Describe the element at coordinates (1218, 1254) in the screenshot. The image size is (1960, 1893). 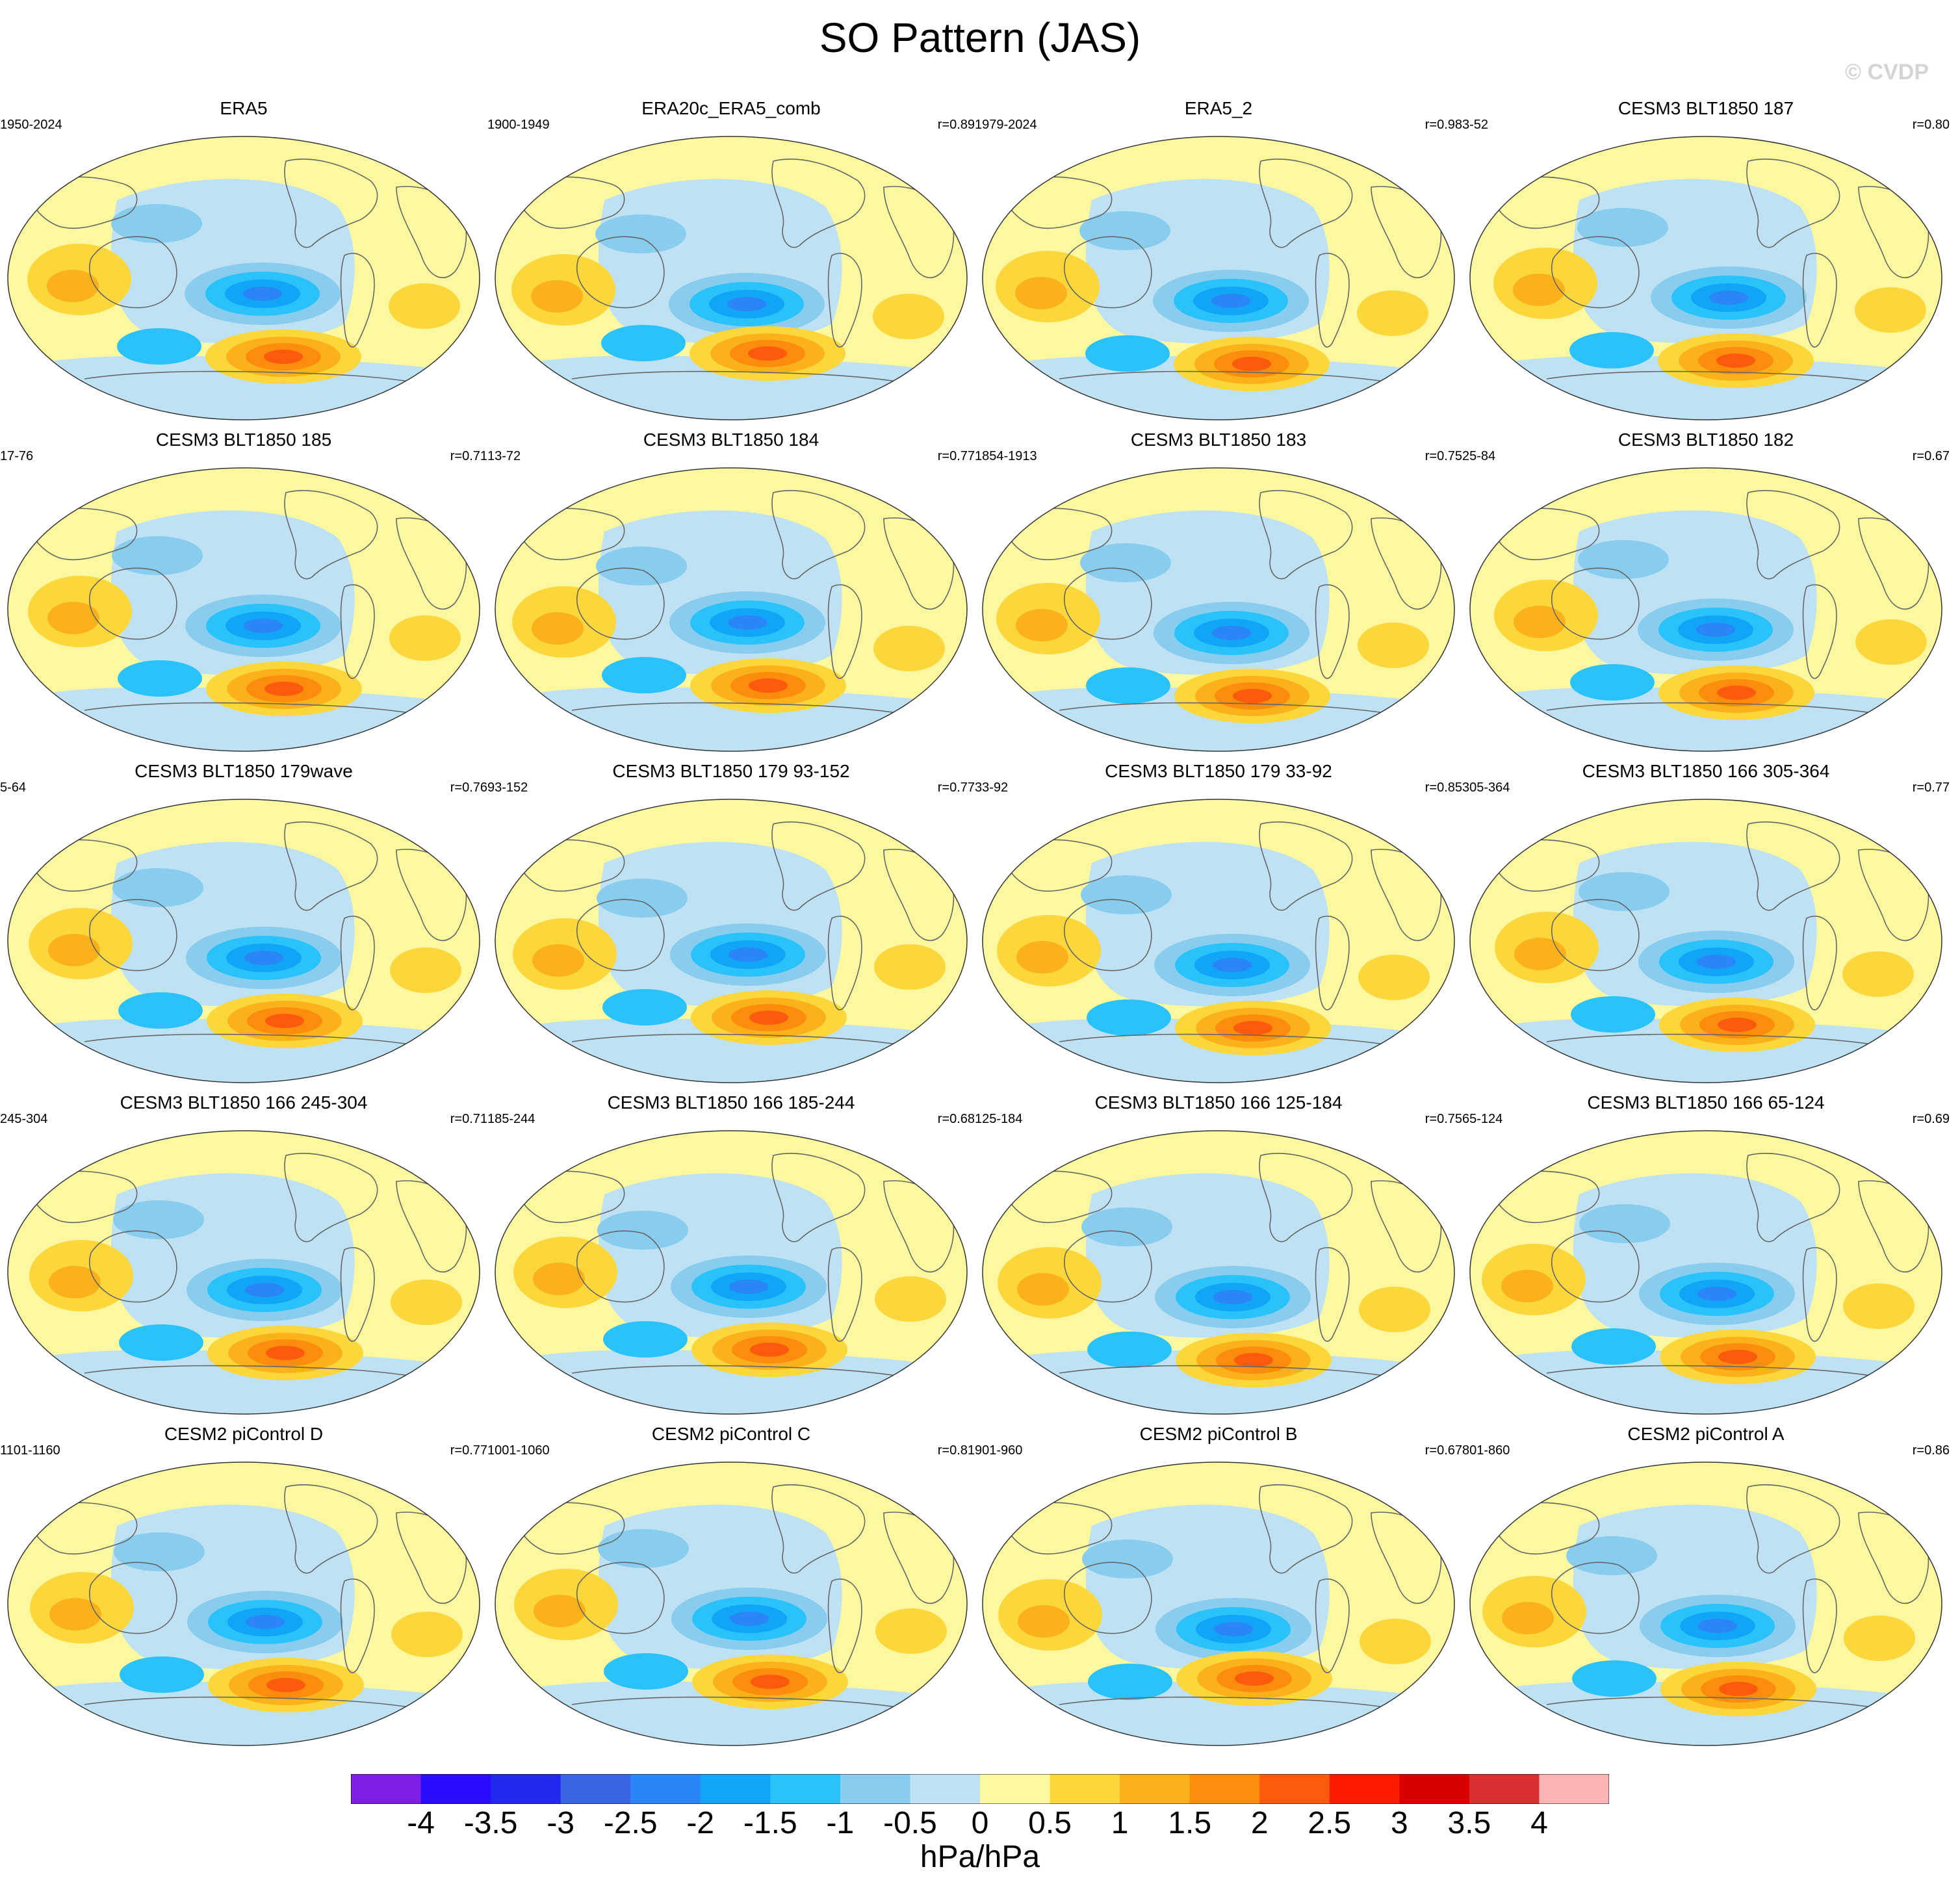
I see `map-panel: CESM3 BLT1850 166 125-184 125-184 r=0.75` at that location.